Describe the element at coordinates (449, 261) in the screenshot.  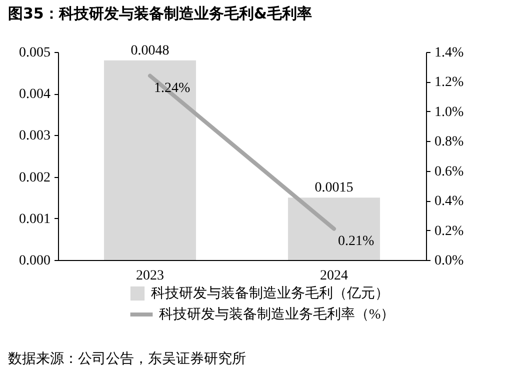
I see `y2-tick-label: 0.0%` at that location.